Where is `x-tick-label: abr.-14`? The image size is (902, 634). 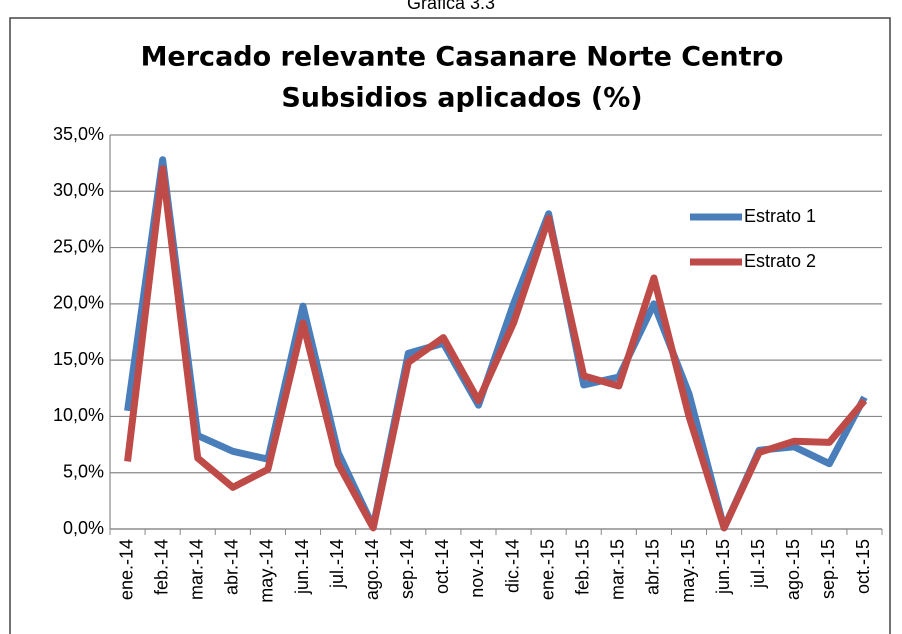
x-tick-label: abr.-14 is located at coordinates (232, 567).